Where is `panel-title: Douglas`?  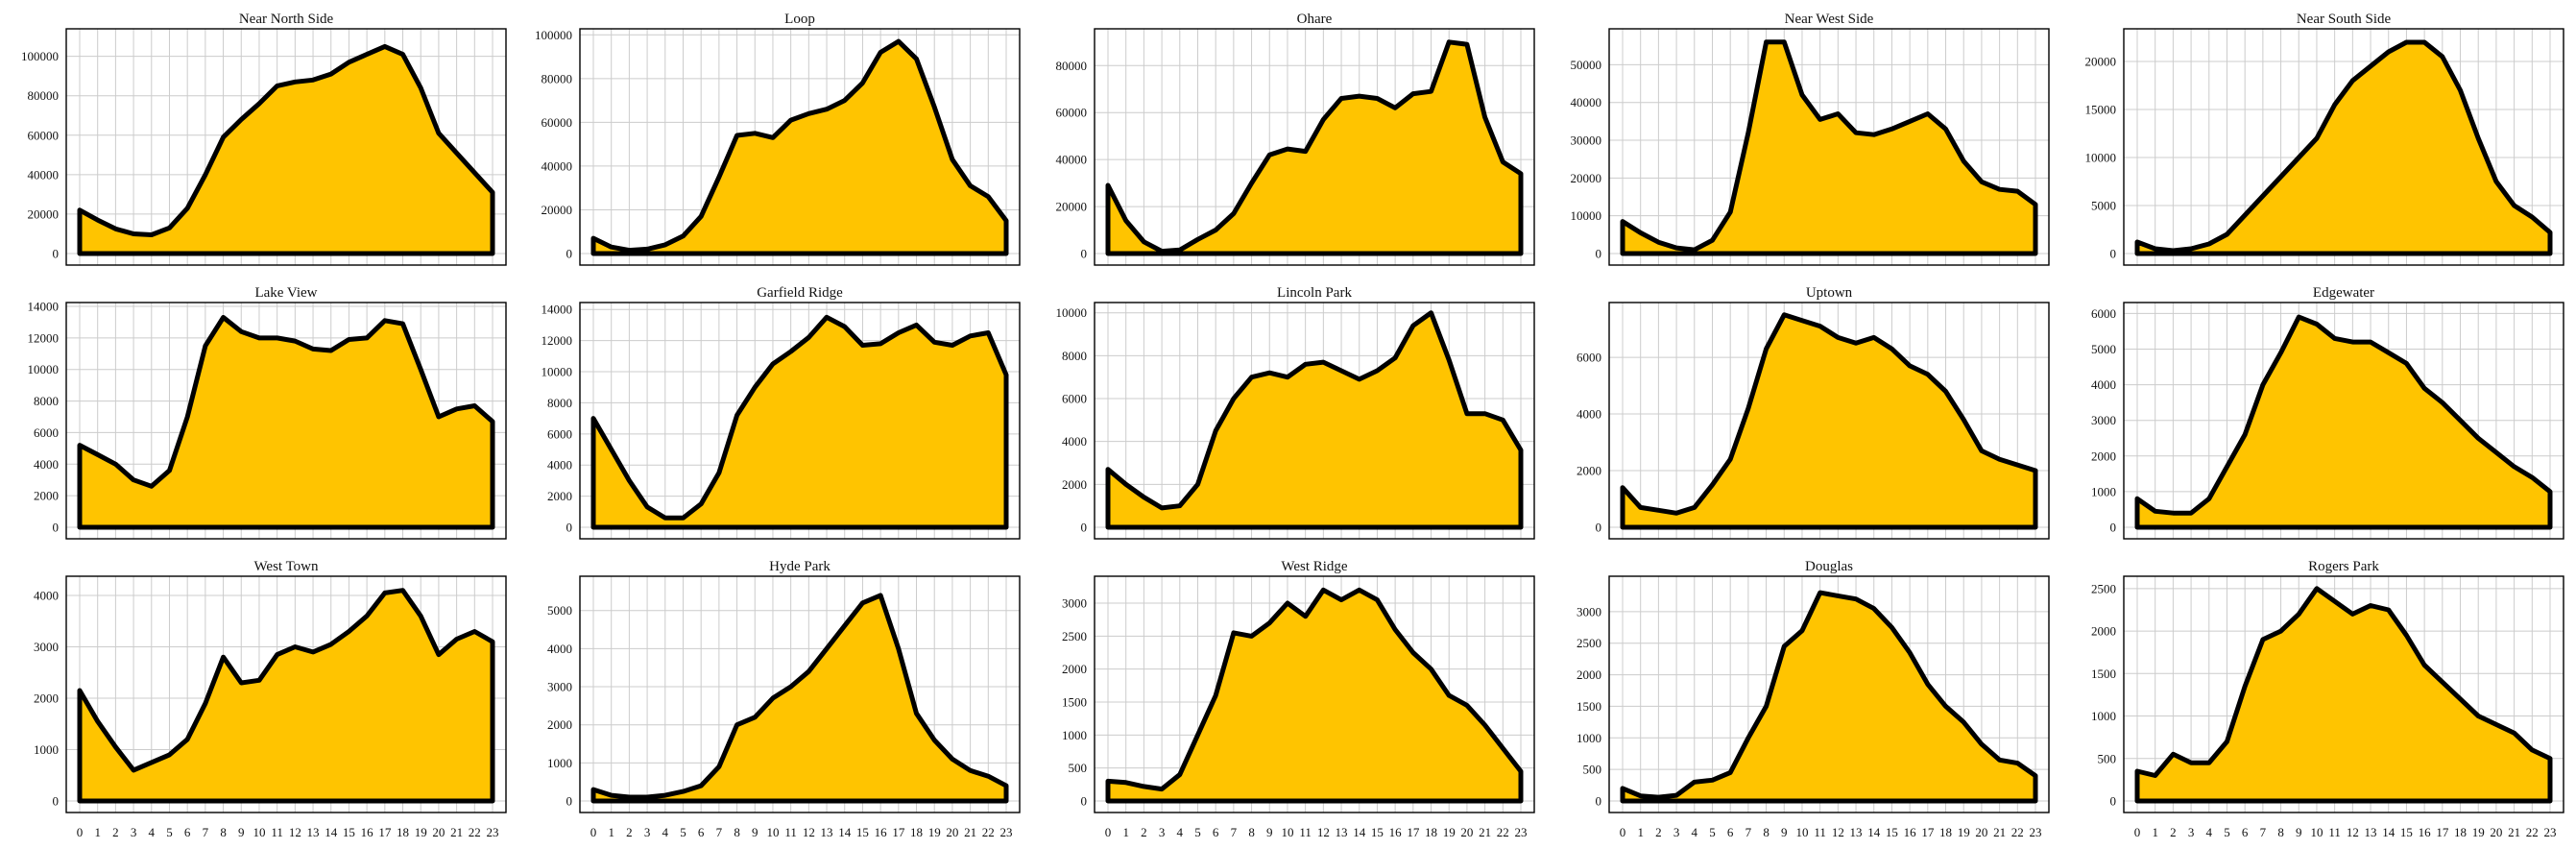
panel-title: Douglas is located at coordinates (1829, 567).